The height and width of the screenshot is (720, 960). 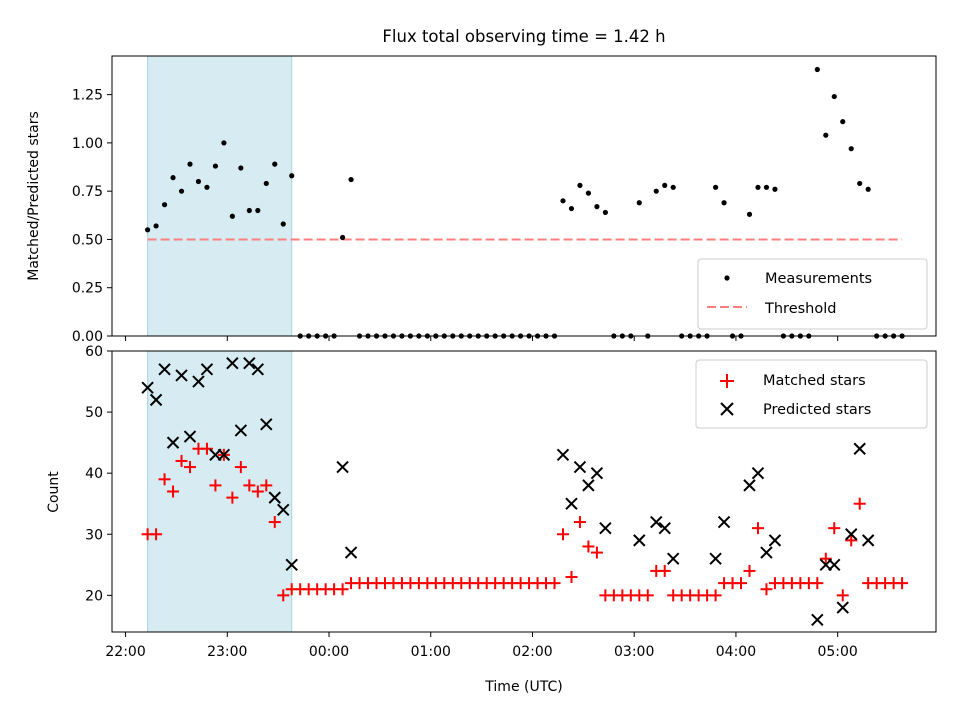 I want to click on bottom-y-tick-label: 20, so click(x=94, y=596).